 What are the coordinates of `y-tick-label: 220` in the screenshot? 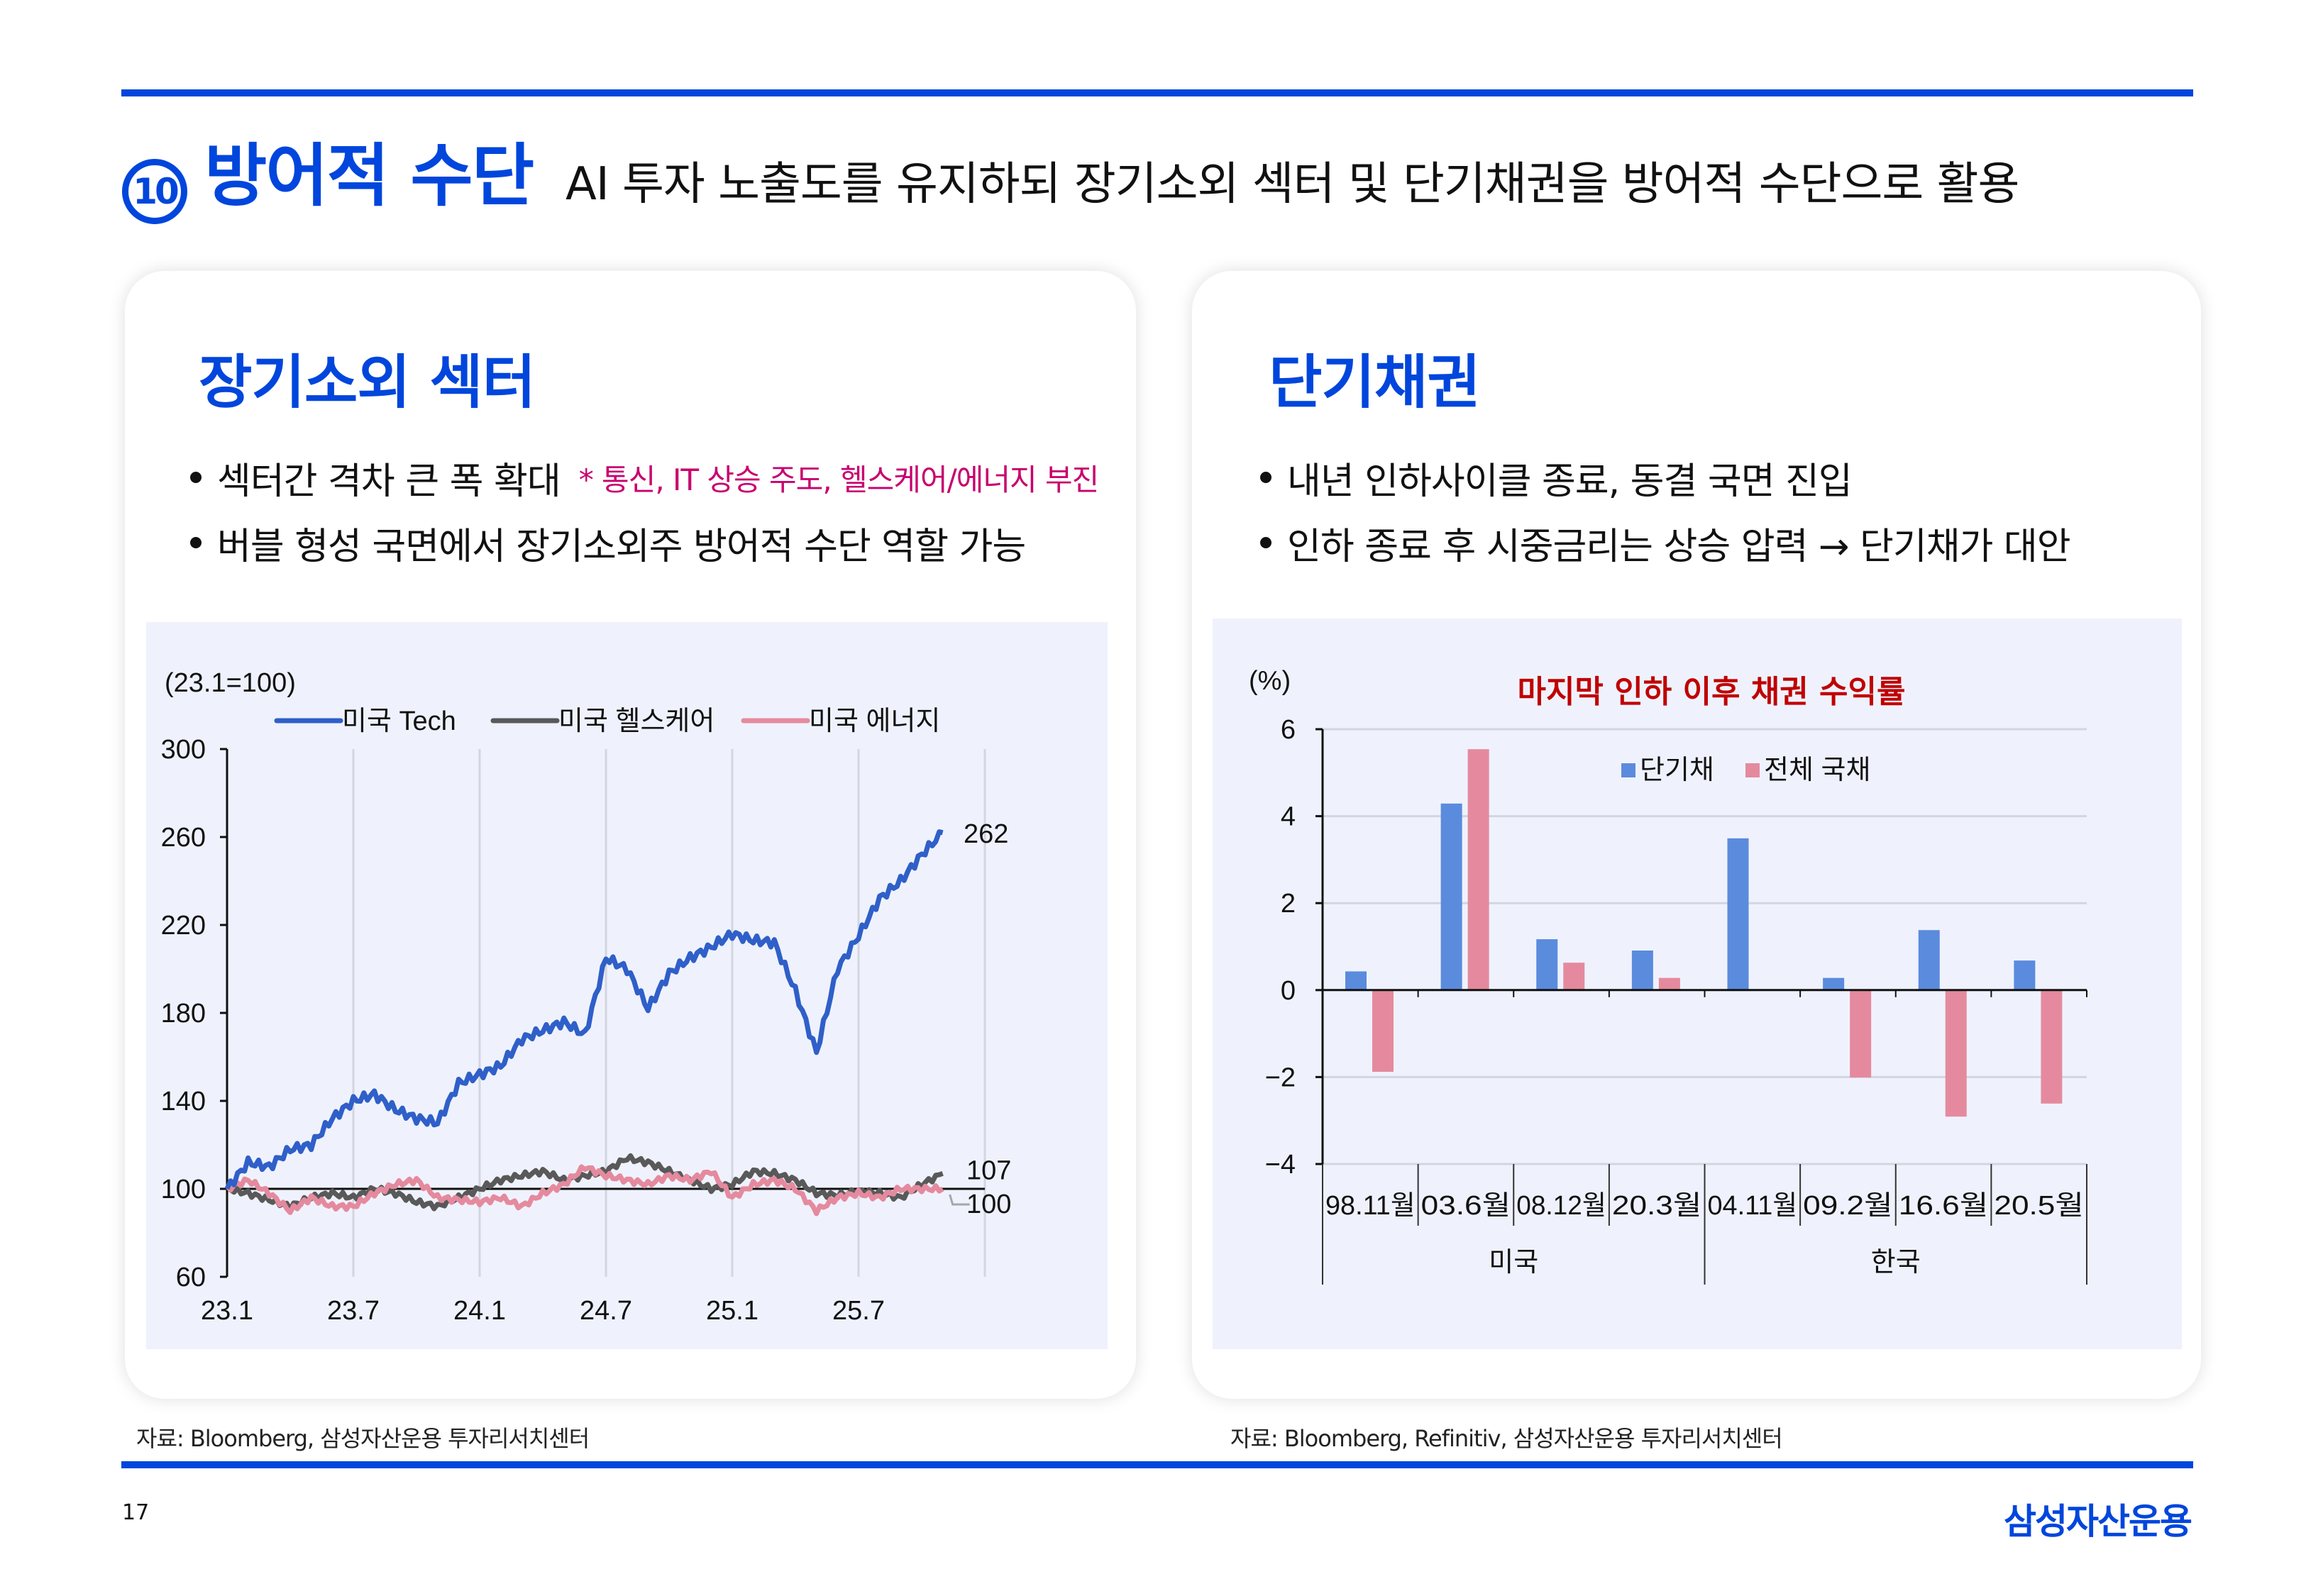 It's located at (184, 926).